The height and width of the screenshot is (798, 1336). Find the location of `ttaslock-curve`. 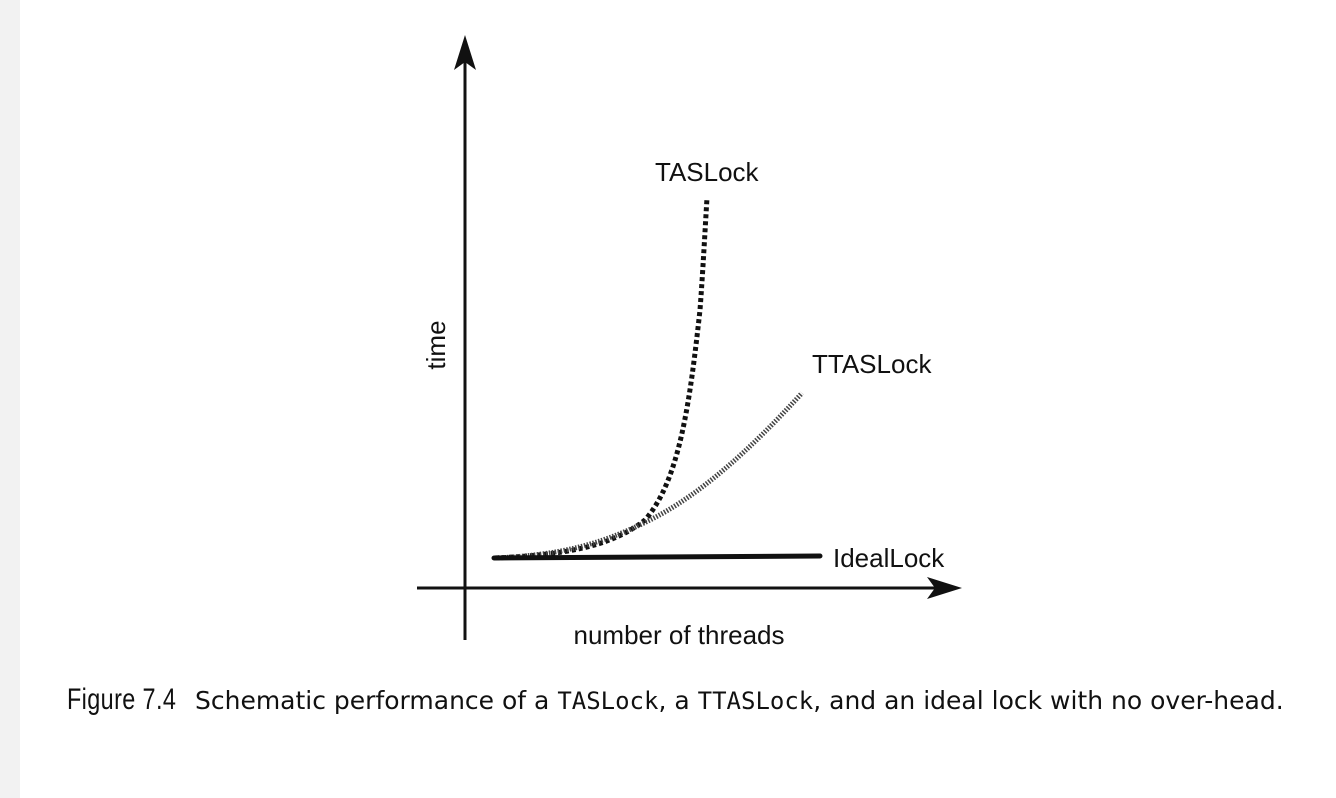

ttaslock-curve is located at coordinates (649, 476).